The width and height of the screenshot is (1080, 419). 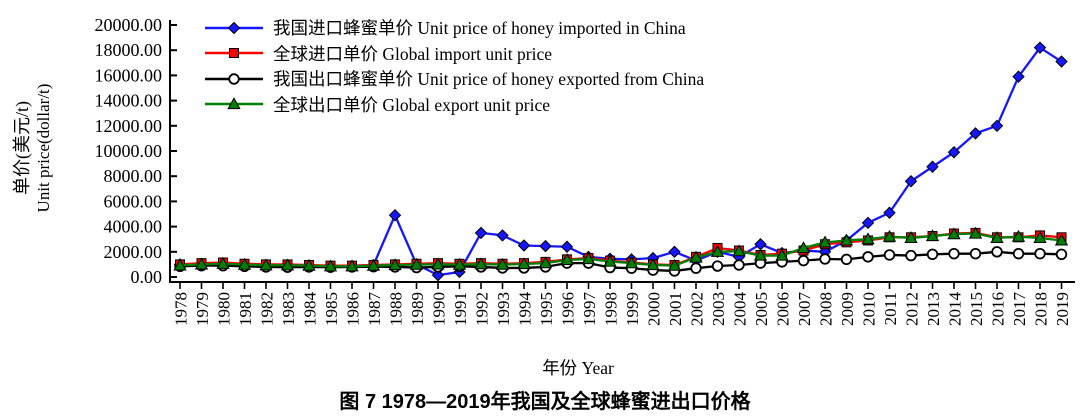 I want to click on y-axis-title-en: Unit price(dollar/t), so click(x=43, y=148).